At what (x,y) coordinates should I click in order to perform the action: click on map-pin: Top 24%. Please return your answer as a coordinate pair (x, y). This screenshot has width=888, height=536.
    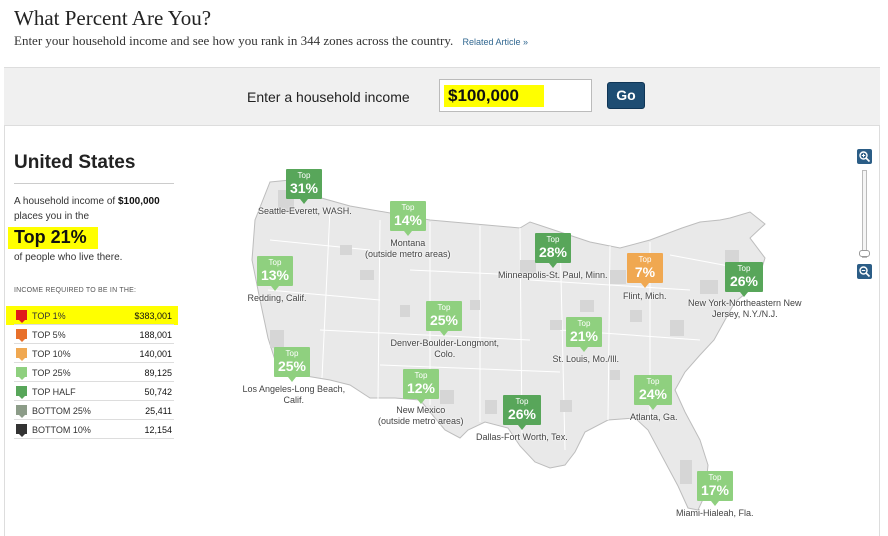
    Looking at the image, I should click on (653, 392).